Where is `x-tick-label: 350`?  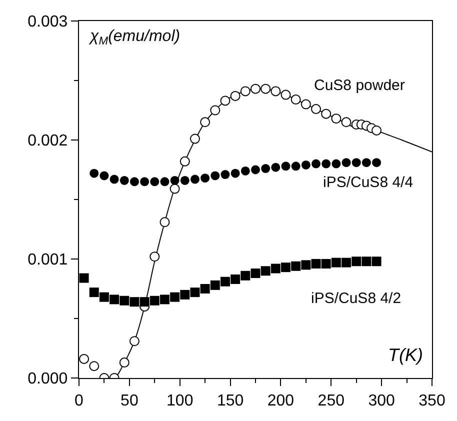
x-tick-label: 350 is located at coordinates (432, 401).